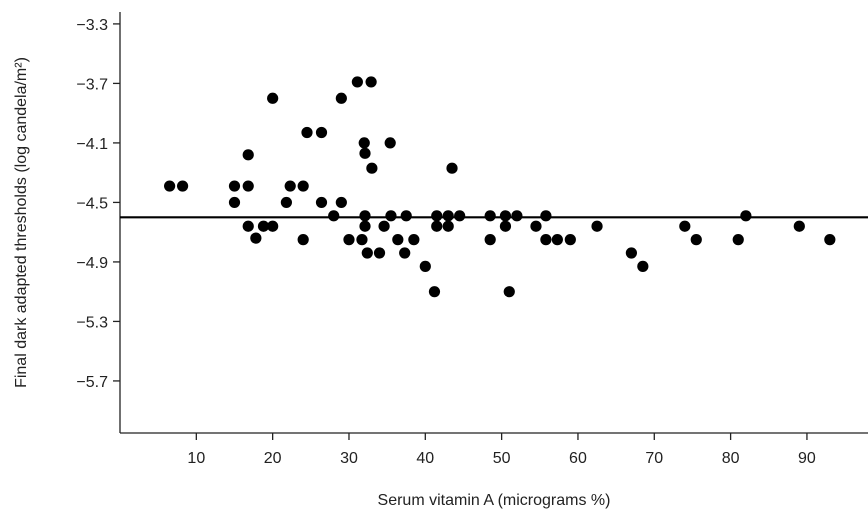 The image size is (868, 517). What do you see at coordinates (654, 458) in the screenshot?
I see `x-tick-label: 70` at bounding box center [654, 458].